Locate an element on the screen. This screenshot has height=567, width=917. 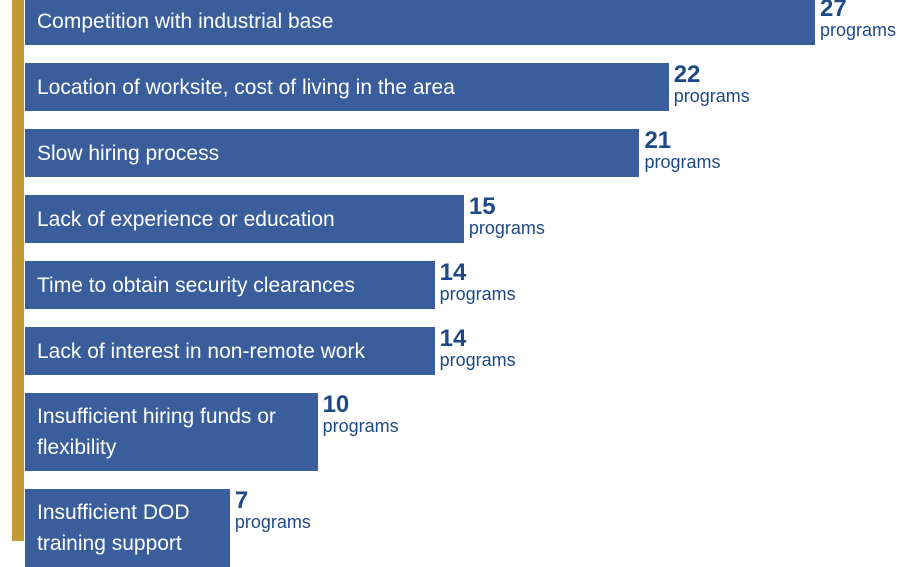
bar-row: Slow hiring process 21 programs is located at coordinates (465, 153).